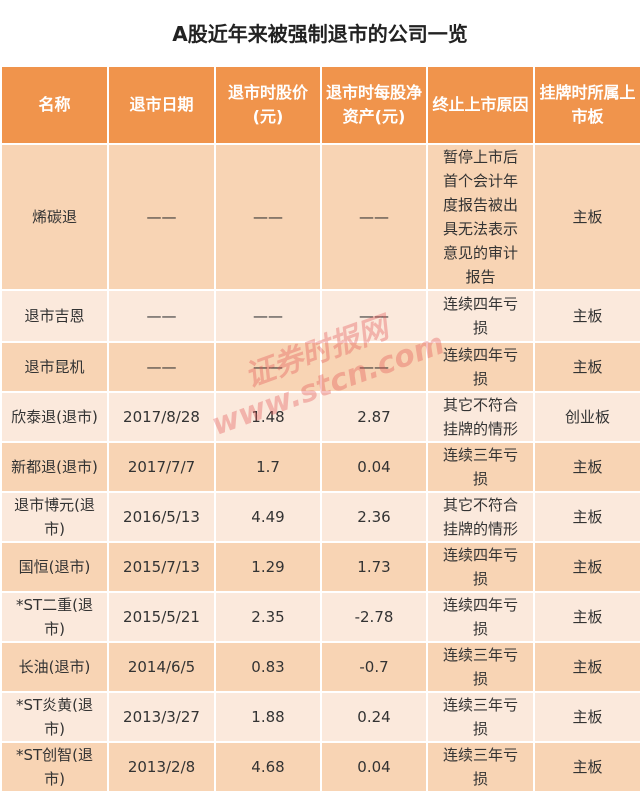 This screenshot has width=640, height=793. I want to click on column-header: 退市时每股净资产(元), so click(374, 105).